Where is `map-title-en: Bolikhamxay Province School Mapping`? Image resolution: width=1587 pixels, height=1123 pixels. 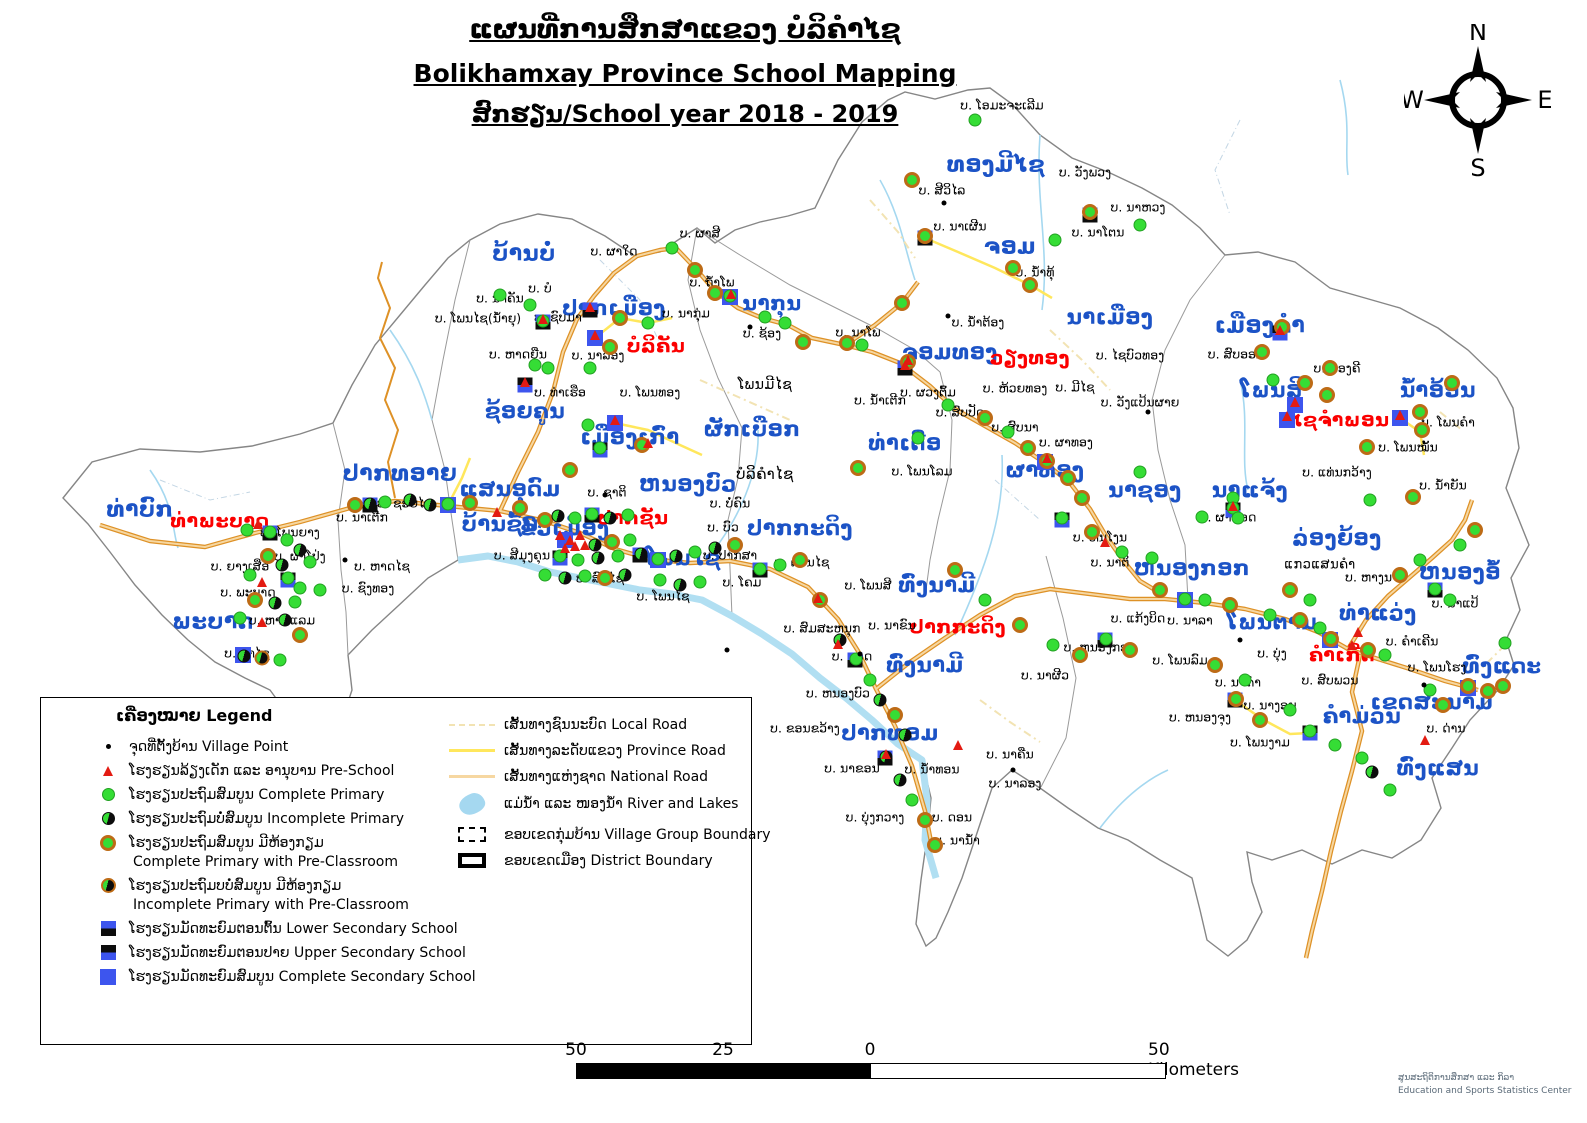
map-title-en: Bolikhamxay Province School Mapping is located at coordinates (685, 73).